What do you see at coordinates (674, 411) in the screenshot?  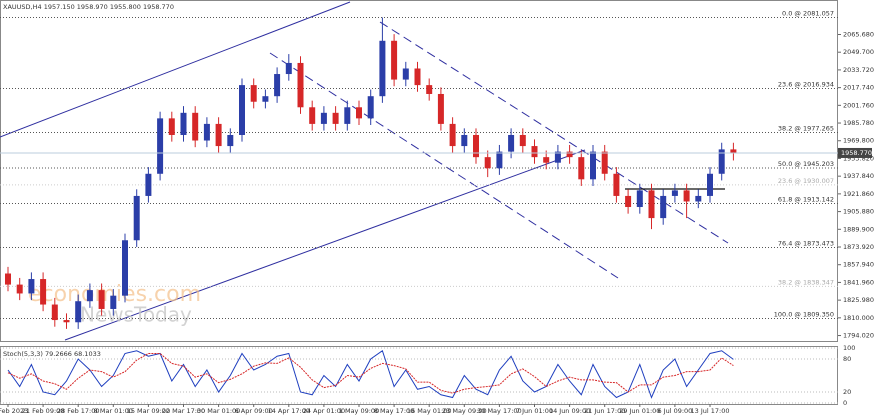 I see `x-tick-label: 6 Jul 09:00` at bounding box center [674, 411].